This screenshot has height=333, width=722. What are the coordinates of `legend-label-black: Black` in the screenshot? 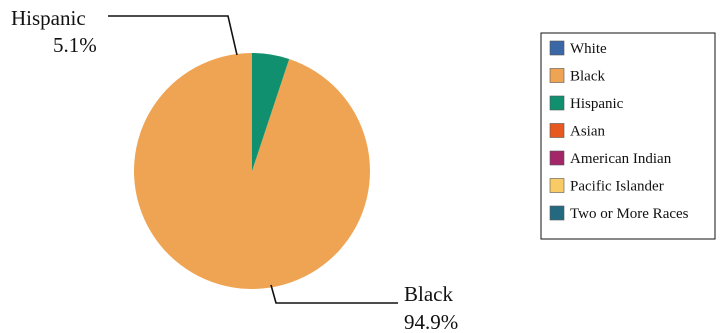 It's located at (587, 77).